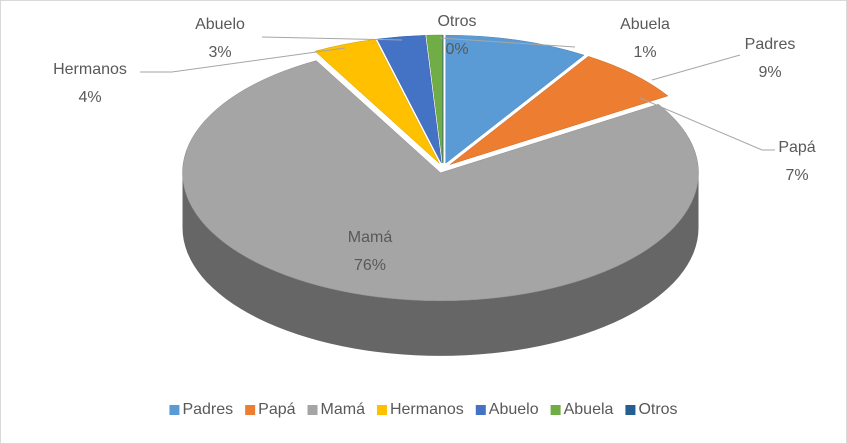 Image resolution: width=847 pixels, height=444 pixels. I want to click on data-label-name: Mamá, so click(370, 237).